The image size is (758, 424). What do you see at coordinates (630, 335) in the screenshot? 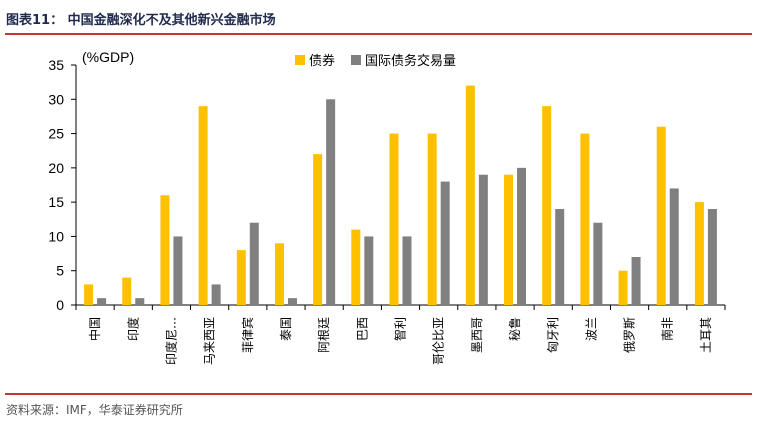
I see `x-category-label: 俄罗斯` at bounding box center [630, 335].